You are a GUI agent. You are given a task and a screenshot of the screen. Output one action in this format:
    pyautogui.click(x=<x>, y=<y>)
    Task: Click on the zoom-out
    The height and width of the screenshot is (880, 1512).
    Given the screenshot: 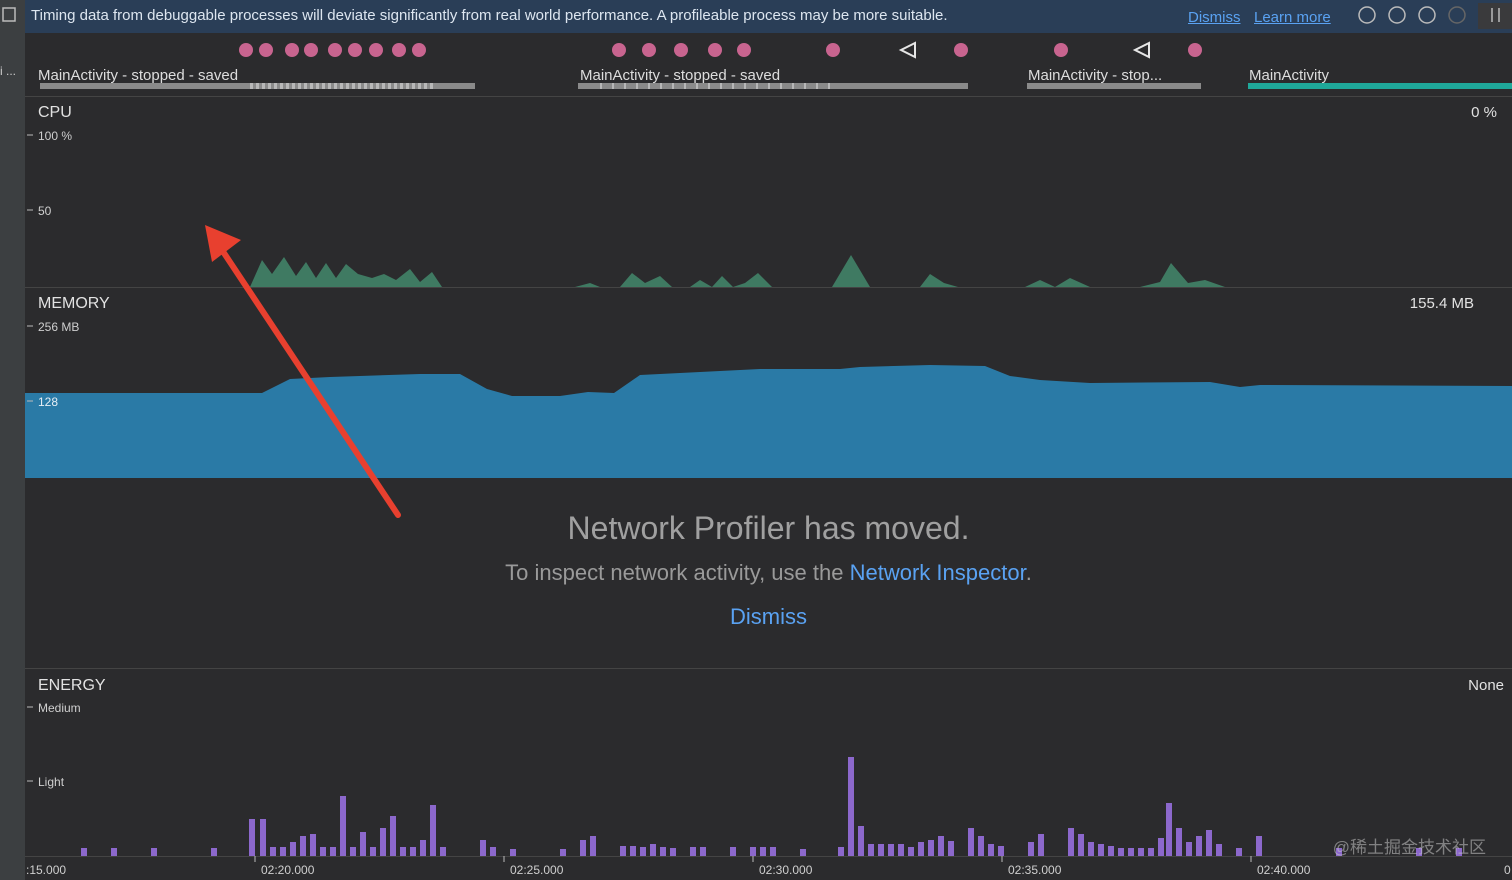 What is the action you would take?
    pyautogui.click(x=1367, y=15)
    